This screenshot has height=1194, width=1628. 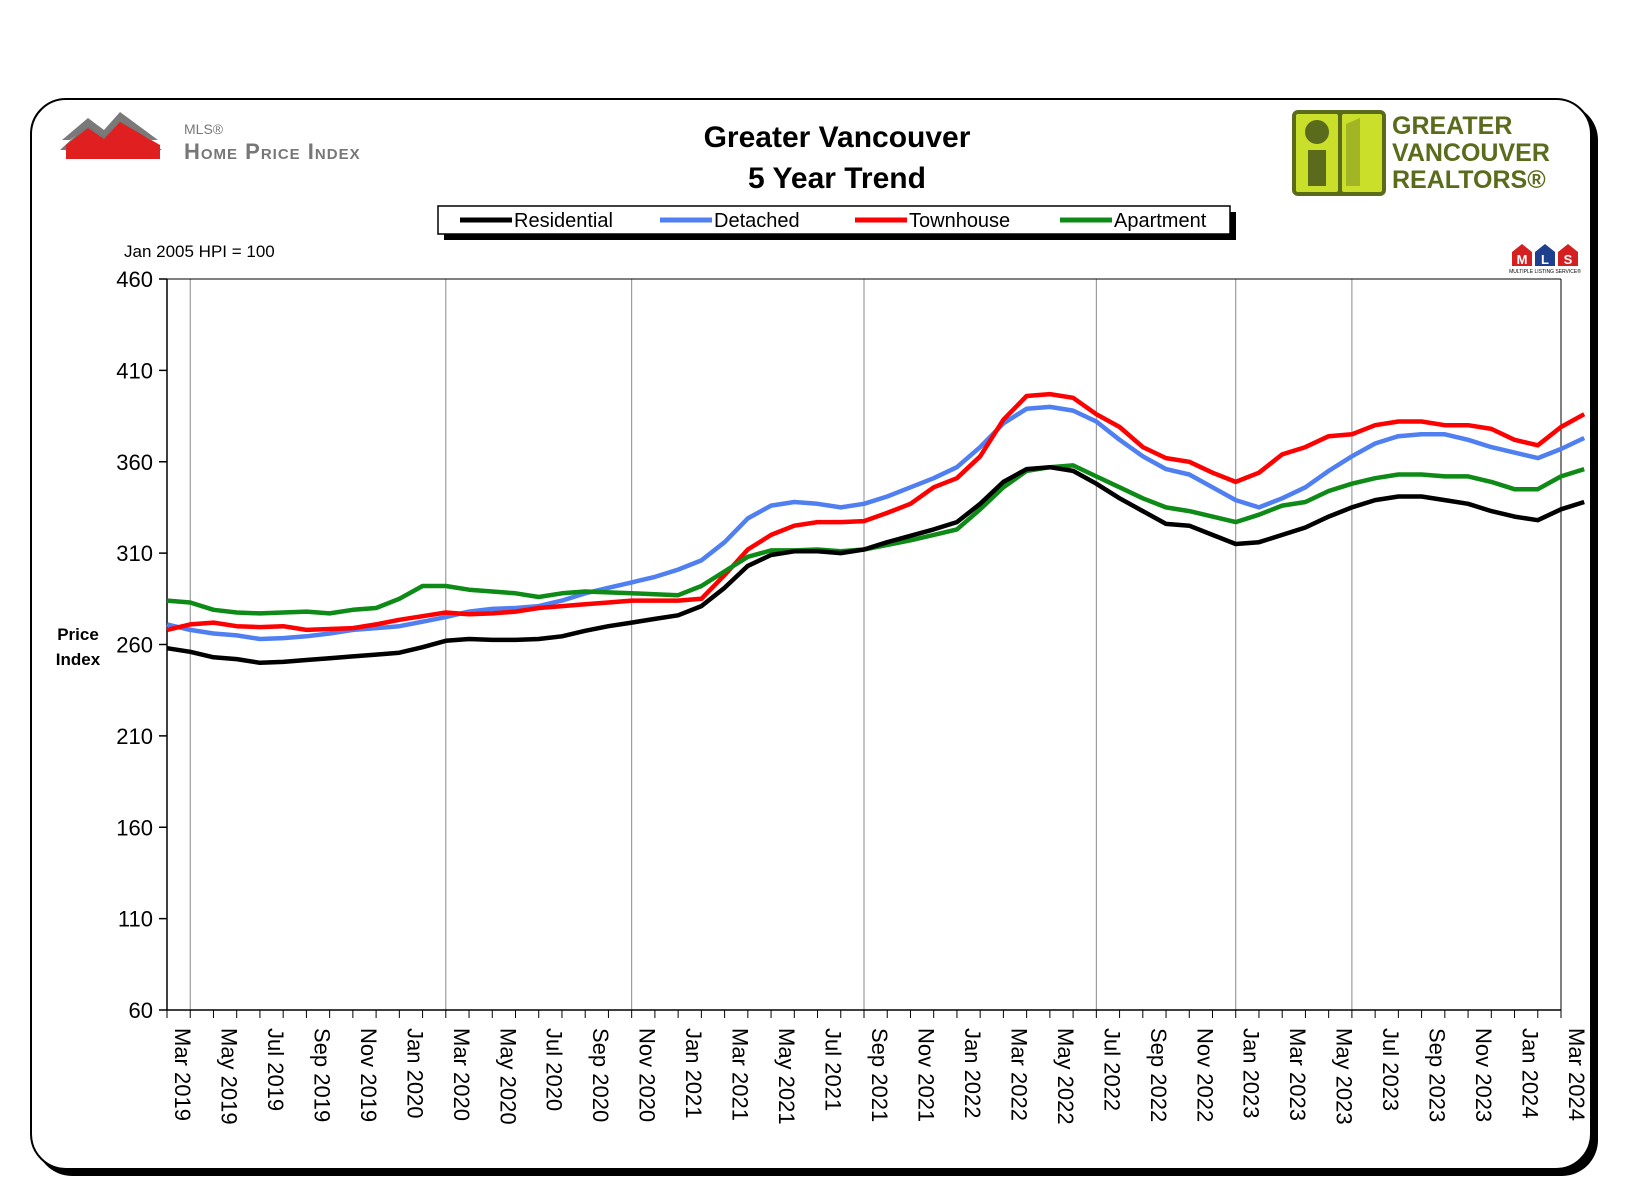 What do you see at coordinates (563, 221) in the screenshot?
I see `legend-label-residential: Residential` at bounding box center [563, 221].